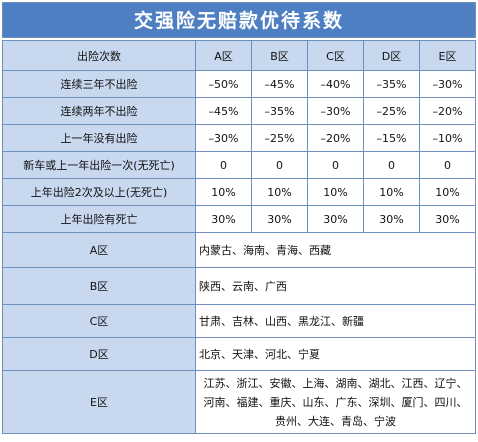  I want to click on value-cell: –50%, so click(223, 84).